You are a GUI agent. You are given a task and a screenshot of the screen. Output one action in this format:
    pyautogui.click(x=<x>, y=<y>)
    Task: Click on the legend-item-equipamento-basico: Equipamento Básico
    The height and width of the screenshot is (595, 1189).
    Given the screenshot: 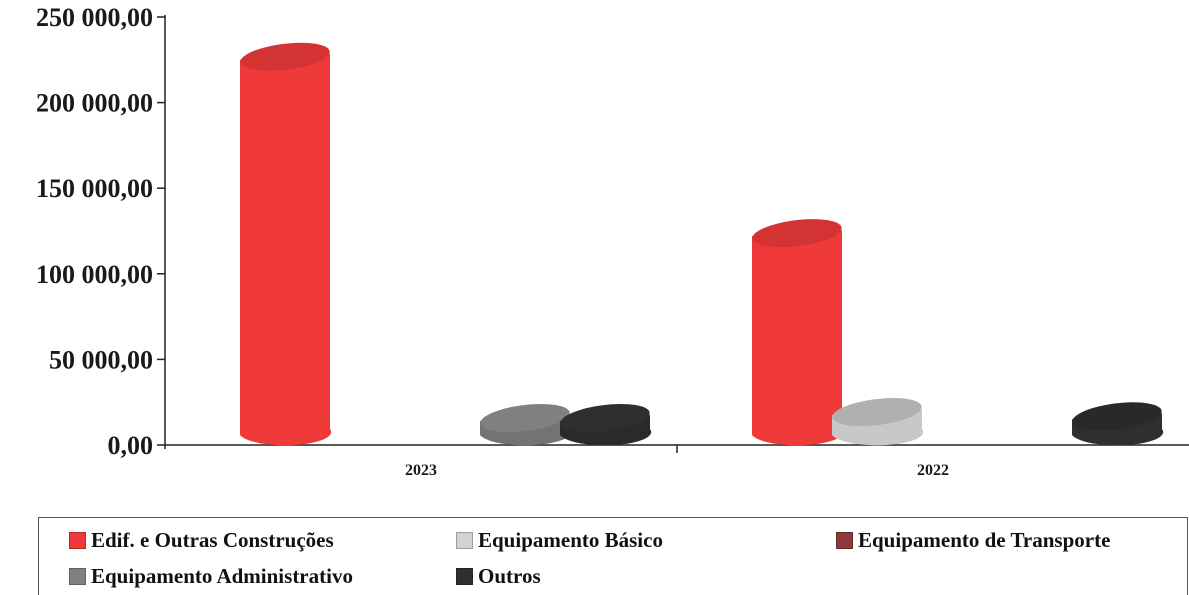 What is the action you would take?
    pyautogui.click(x=559, y=540)
    